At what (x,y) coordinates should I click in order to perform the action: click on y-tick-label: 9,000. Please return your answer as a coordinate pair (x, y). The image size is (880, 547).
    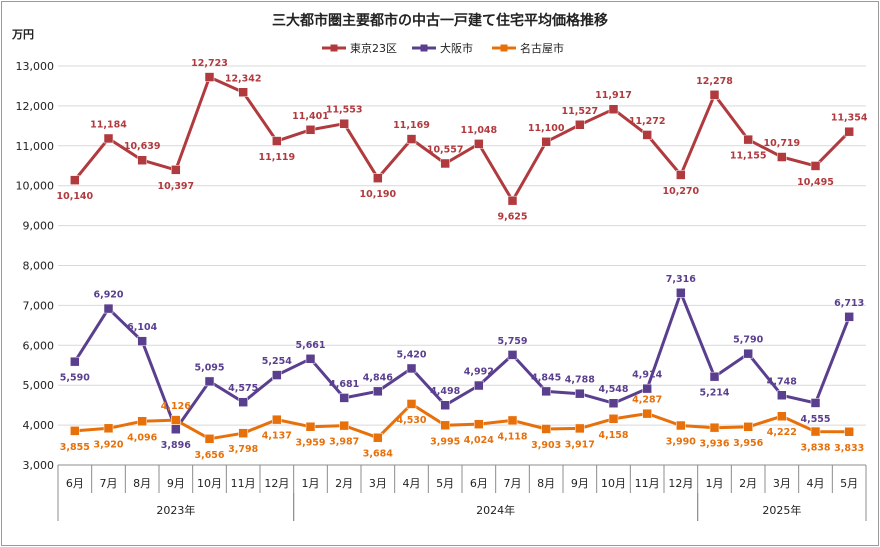
    Looking at the image, I should click on (39, 226).